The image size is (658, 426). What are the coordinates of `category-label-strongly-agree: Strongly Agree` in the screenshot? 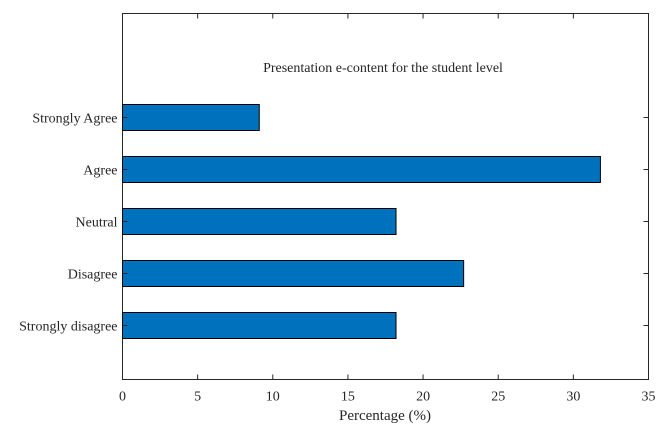 It's located at (74, 119).